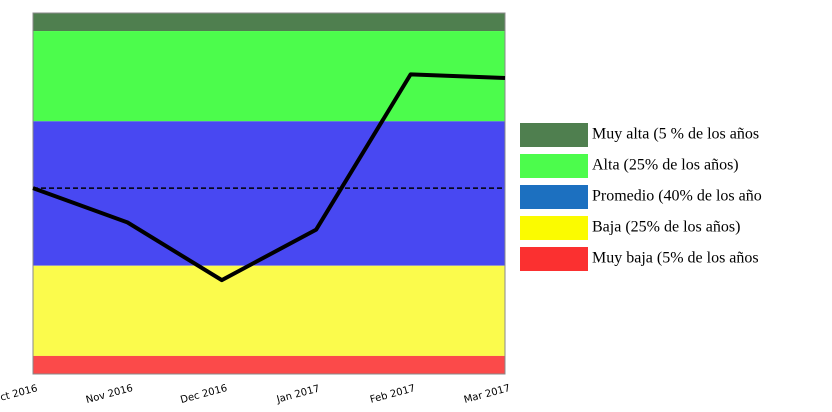 The height and width of the screenshot is (412, 832). I want to click on x-tick-label: Mar 2017, so click(487, 394).